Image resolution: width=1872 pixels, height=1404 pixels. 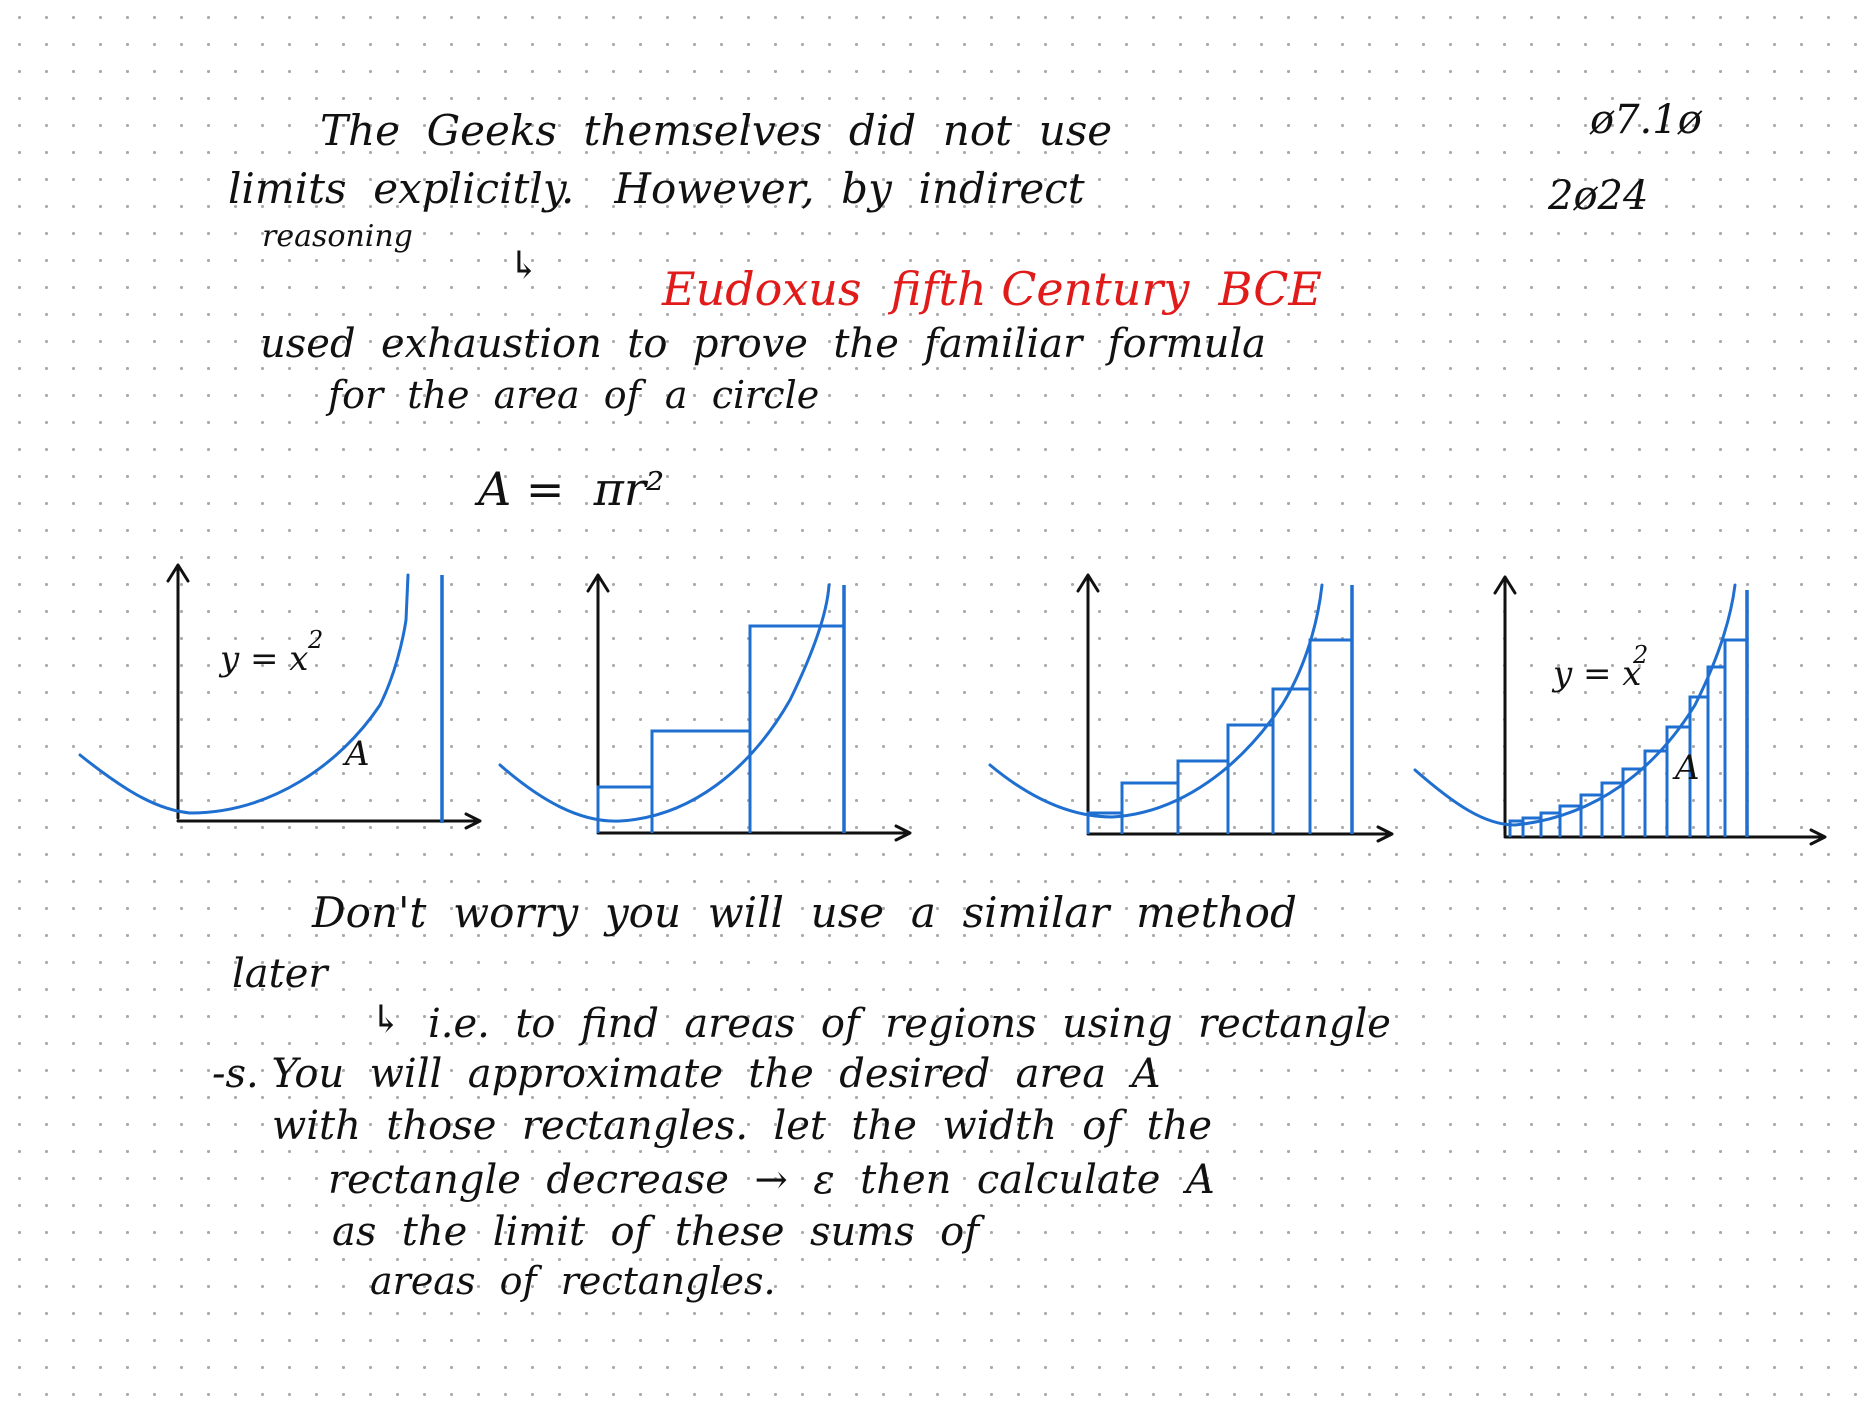 I want to click on p1-arrow-icon: ↳, so click(x=524, y=265).